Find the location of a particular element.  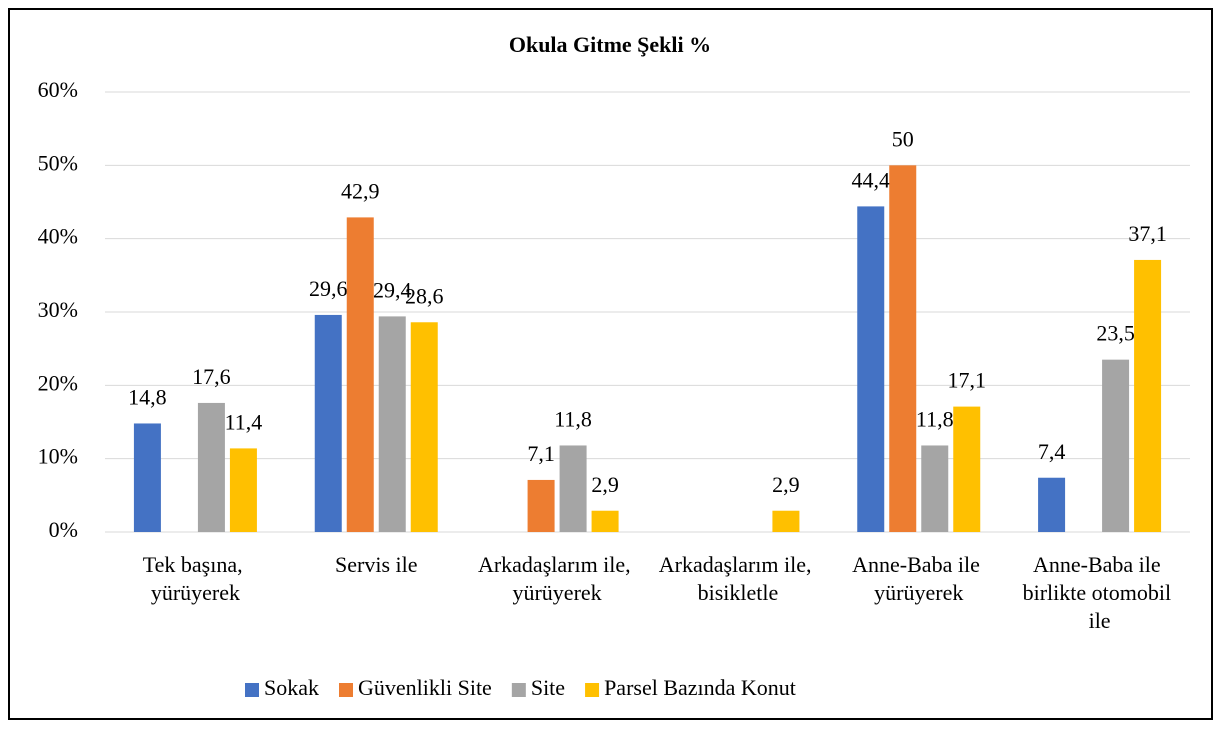

value-label: 29,4 is located at coordinates (392, 289).